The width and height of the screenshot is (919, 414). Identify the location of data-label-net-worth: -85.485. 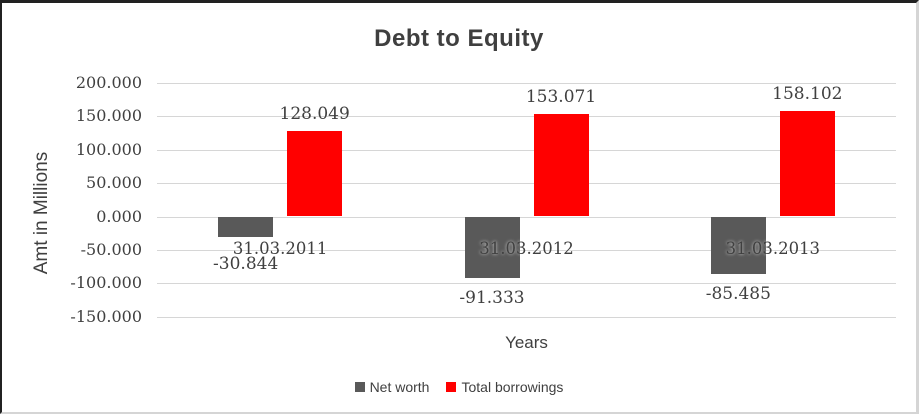
(738, 293).